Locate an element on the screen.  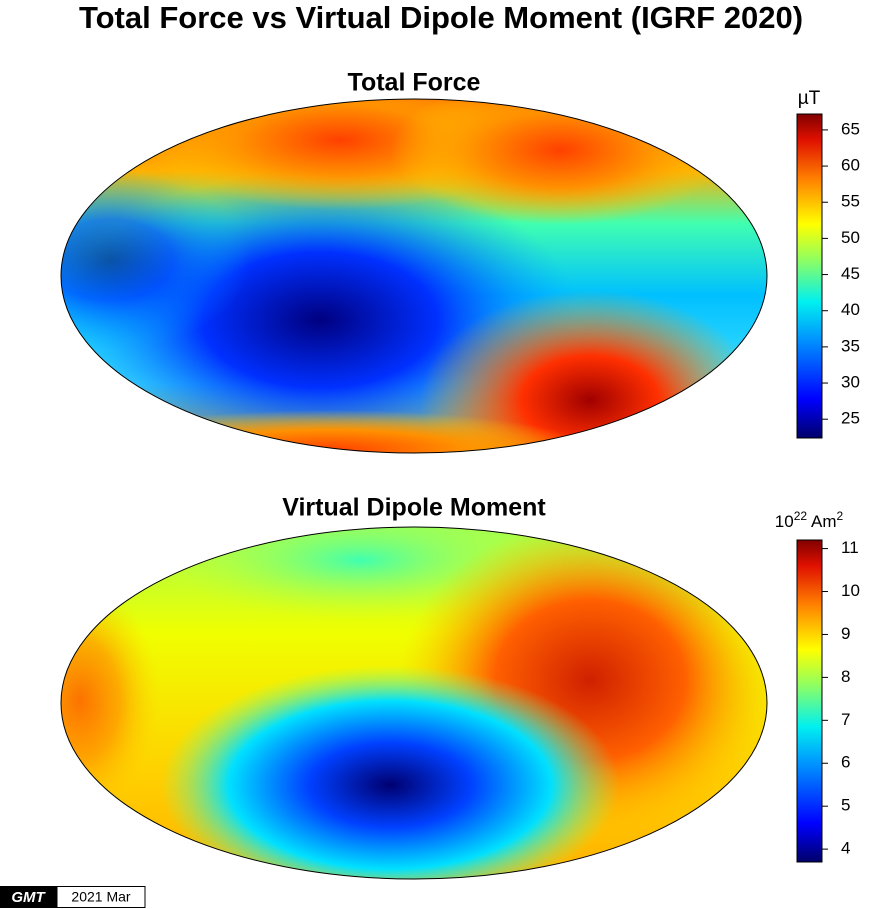
colorbar-tick-label: 55 is located at coordinates (850, 201).